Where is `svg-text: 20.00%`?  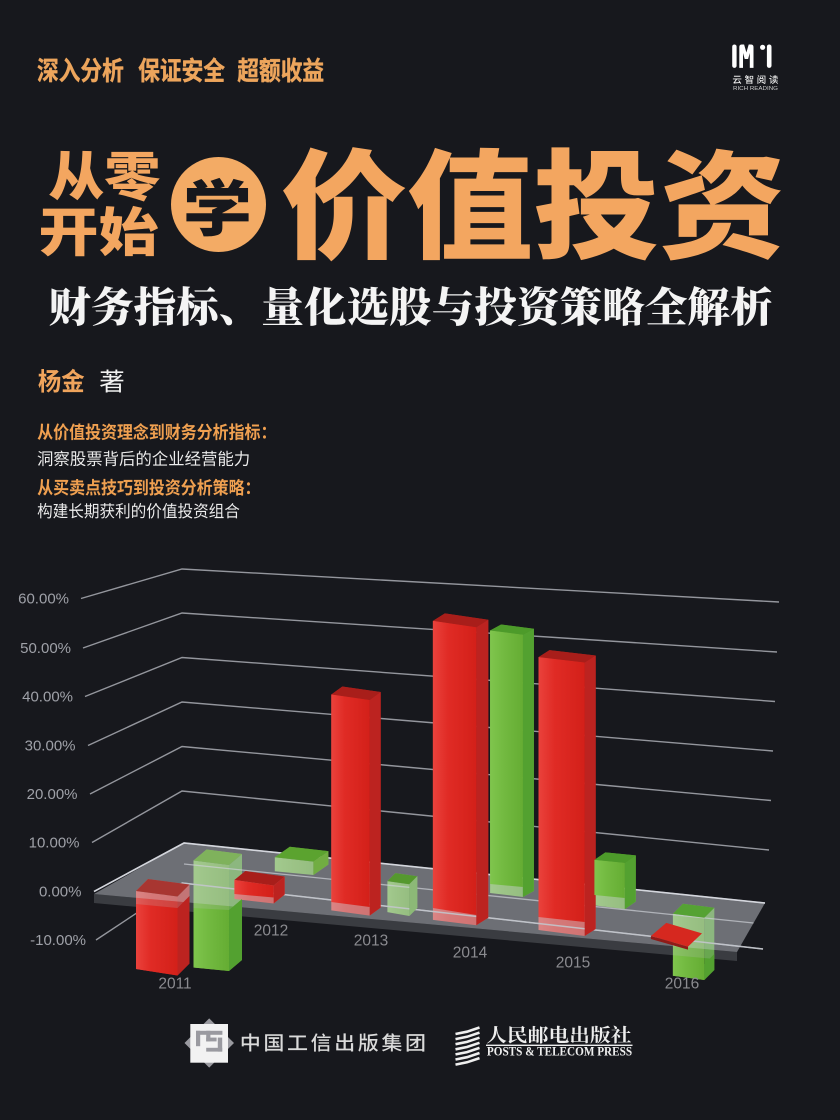 svg-text: 20.00% is located at coordinates (52, 794).